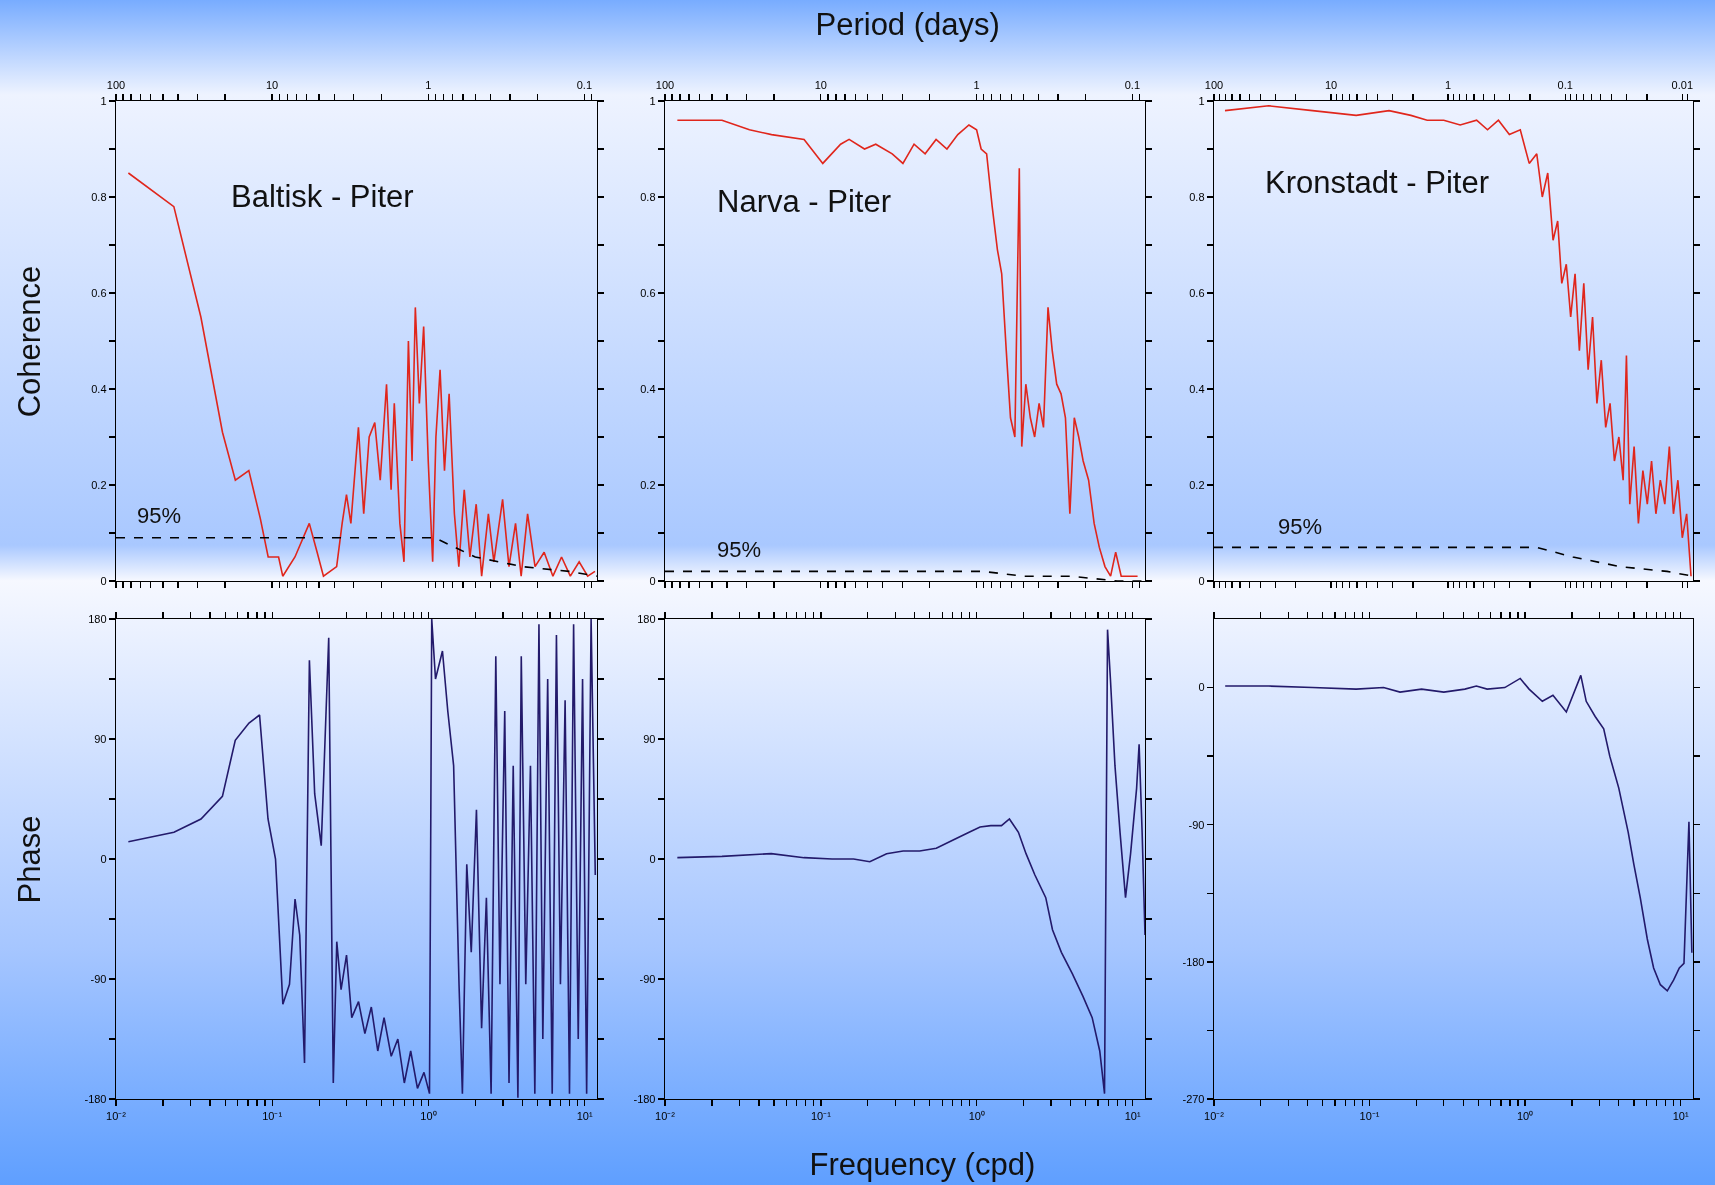 Image resolution: width=1715 pixels, height=1185 pixels. Describe the element at coordinates (804, 201) in the screenshot. I see `text: Narva - Piter` at that location.